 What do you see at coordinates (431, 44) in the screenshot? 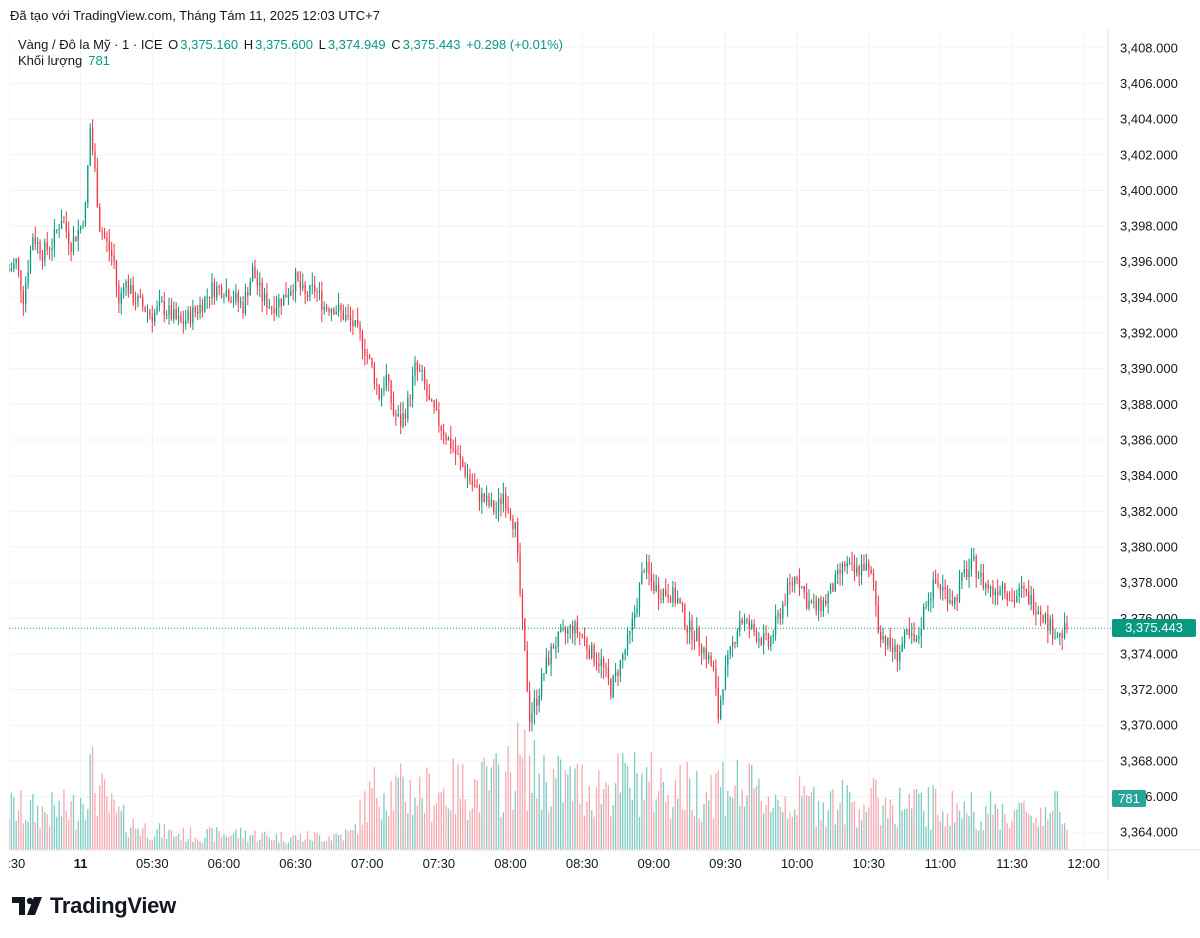
I see `close-value: 3,375.443` at bounding box center [431, 44].